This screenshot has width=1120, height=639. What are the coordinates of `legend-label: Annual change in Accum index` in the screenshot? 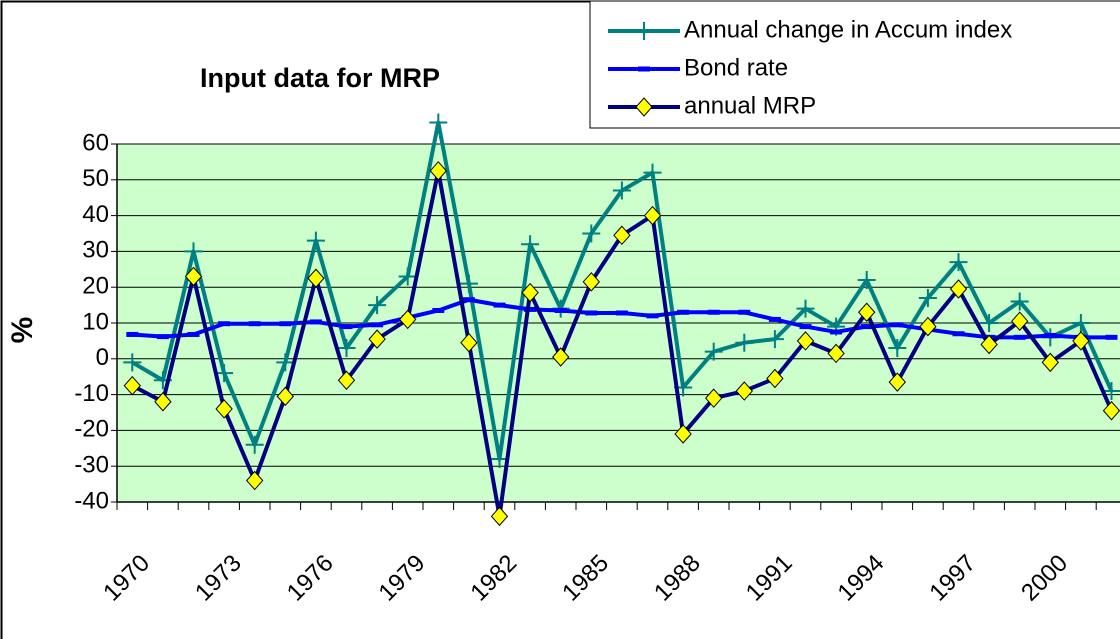 It's located at (848, 29).